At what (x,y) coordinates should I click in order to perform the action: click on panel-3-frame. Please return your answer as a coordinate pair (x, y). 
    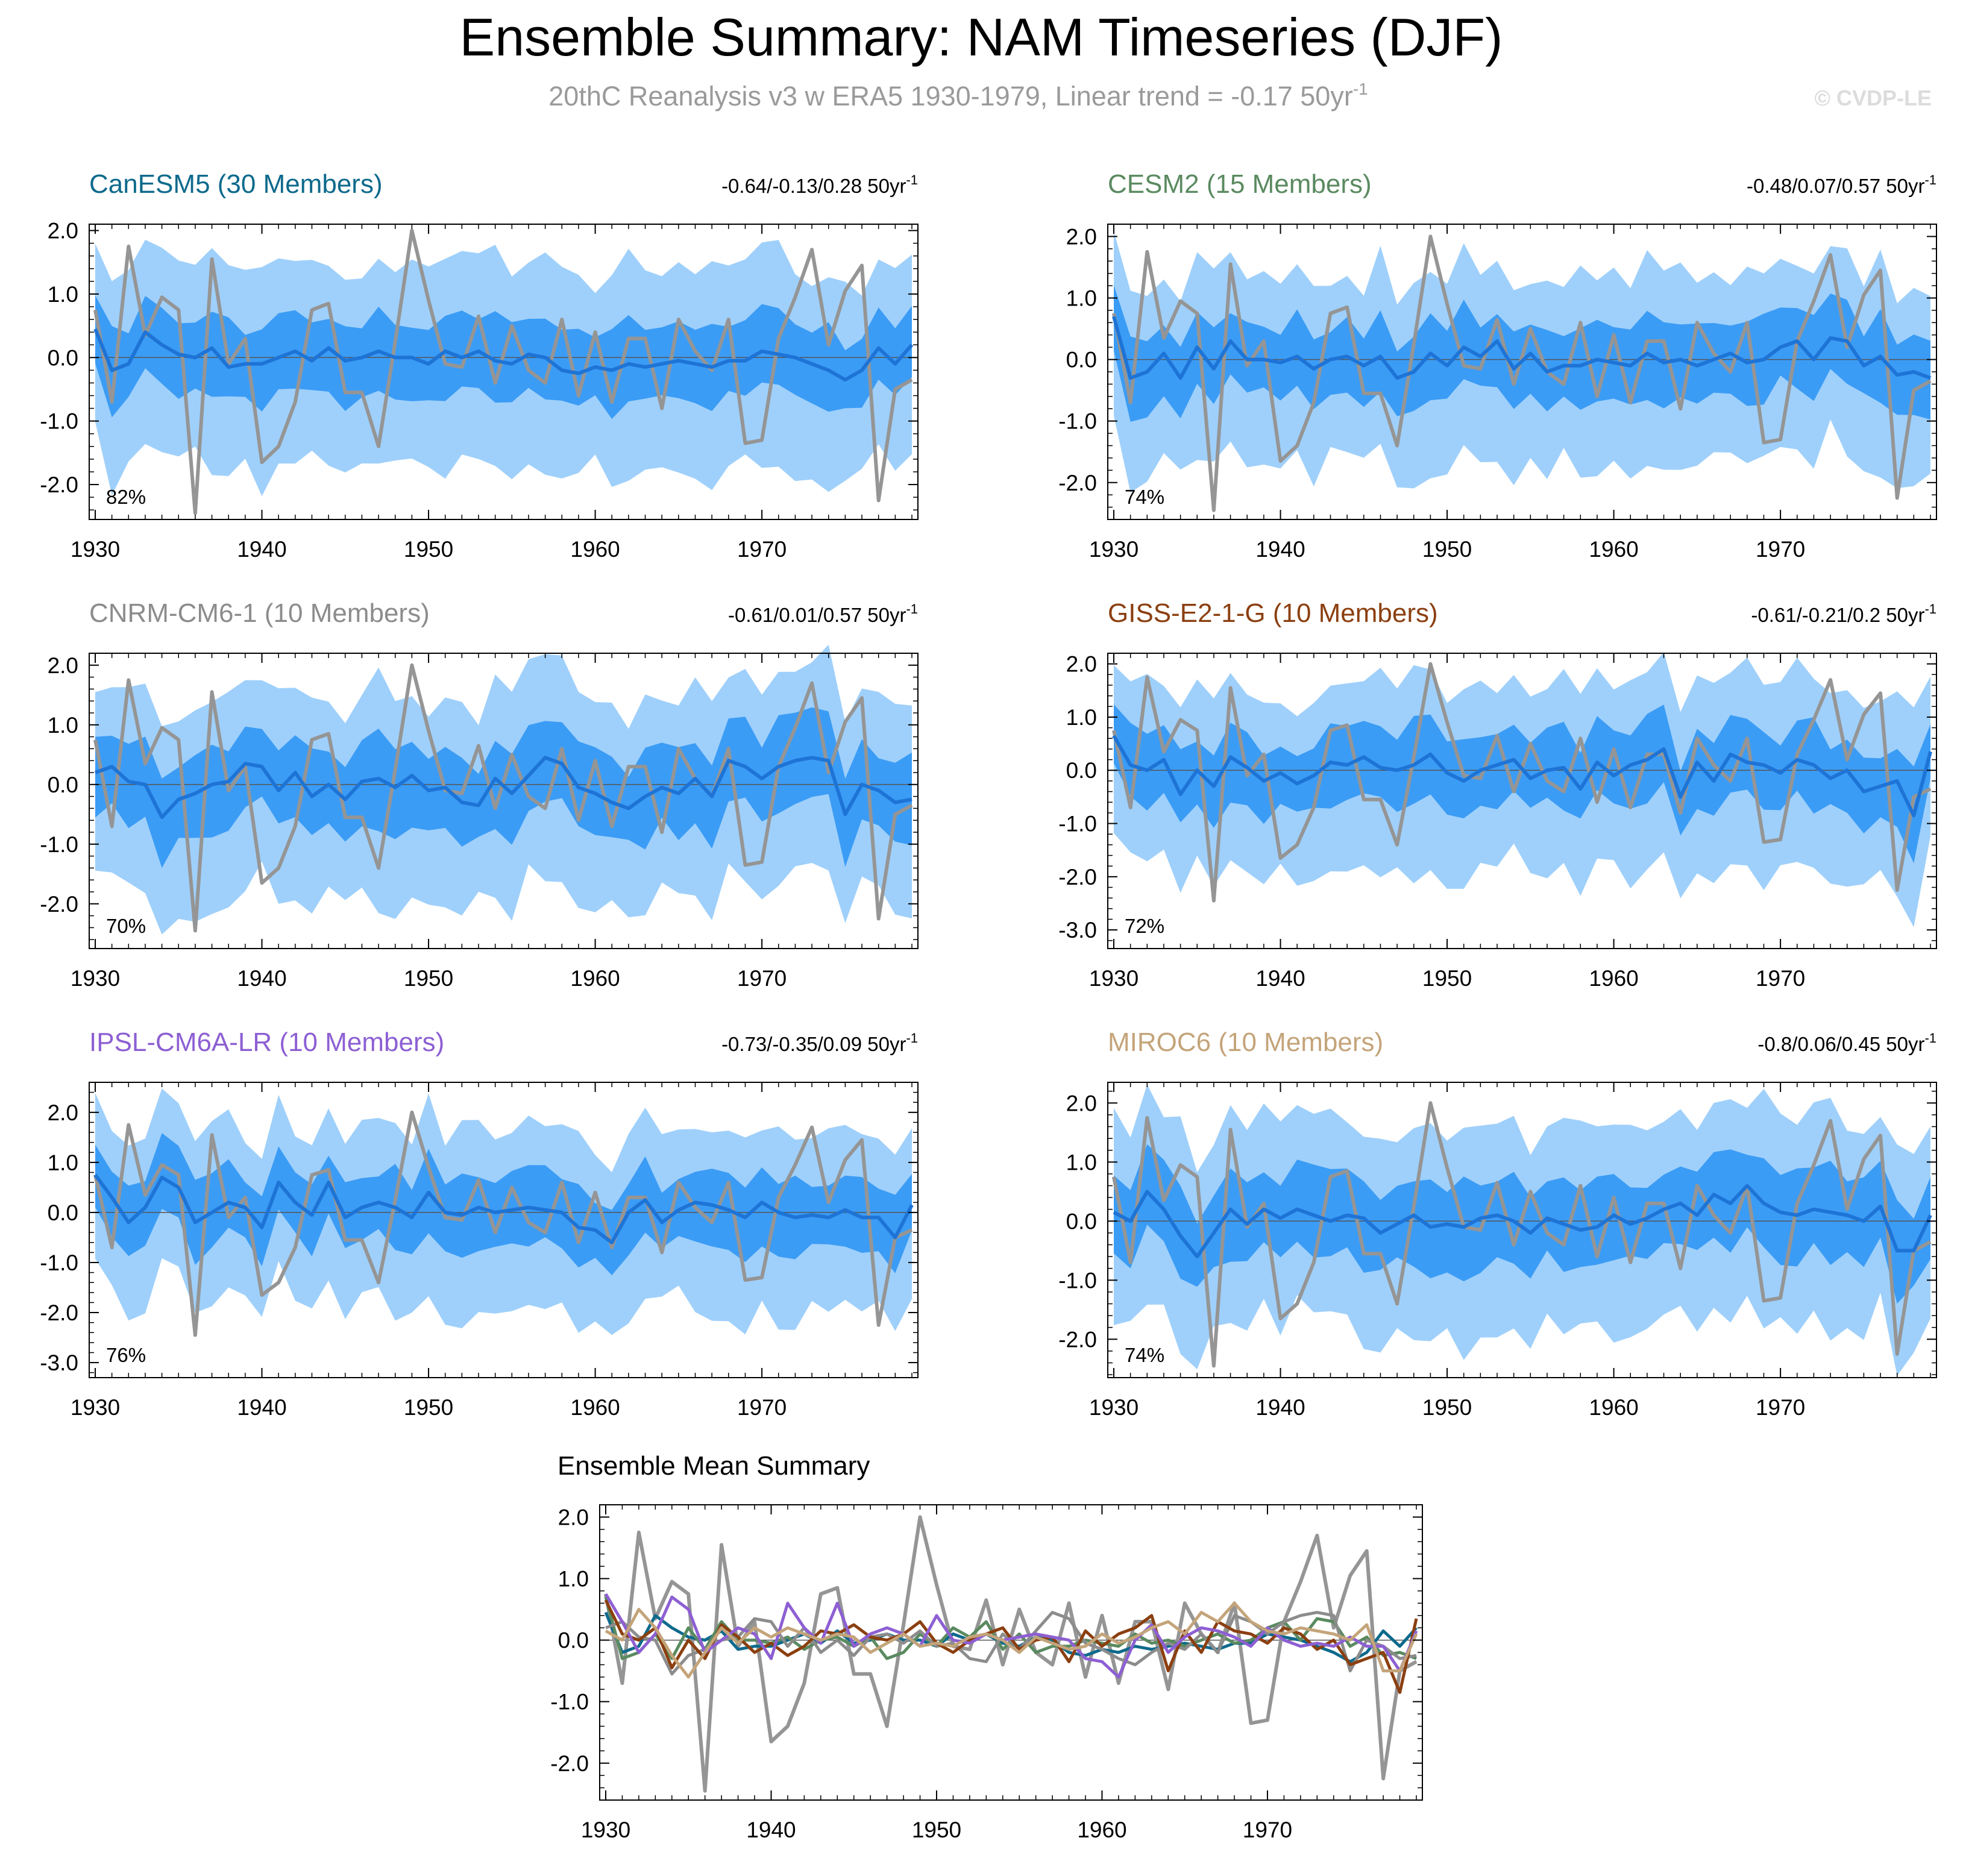
    Looking at the image, I should click on (1522, 801).